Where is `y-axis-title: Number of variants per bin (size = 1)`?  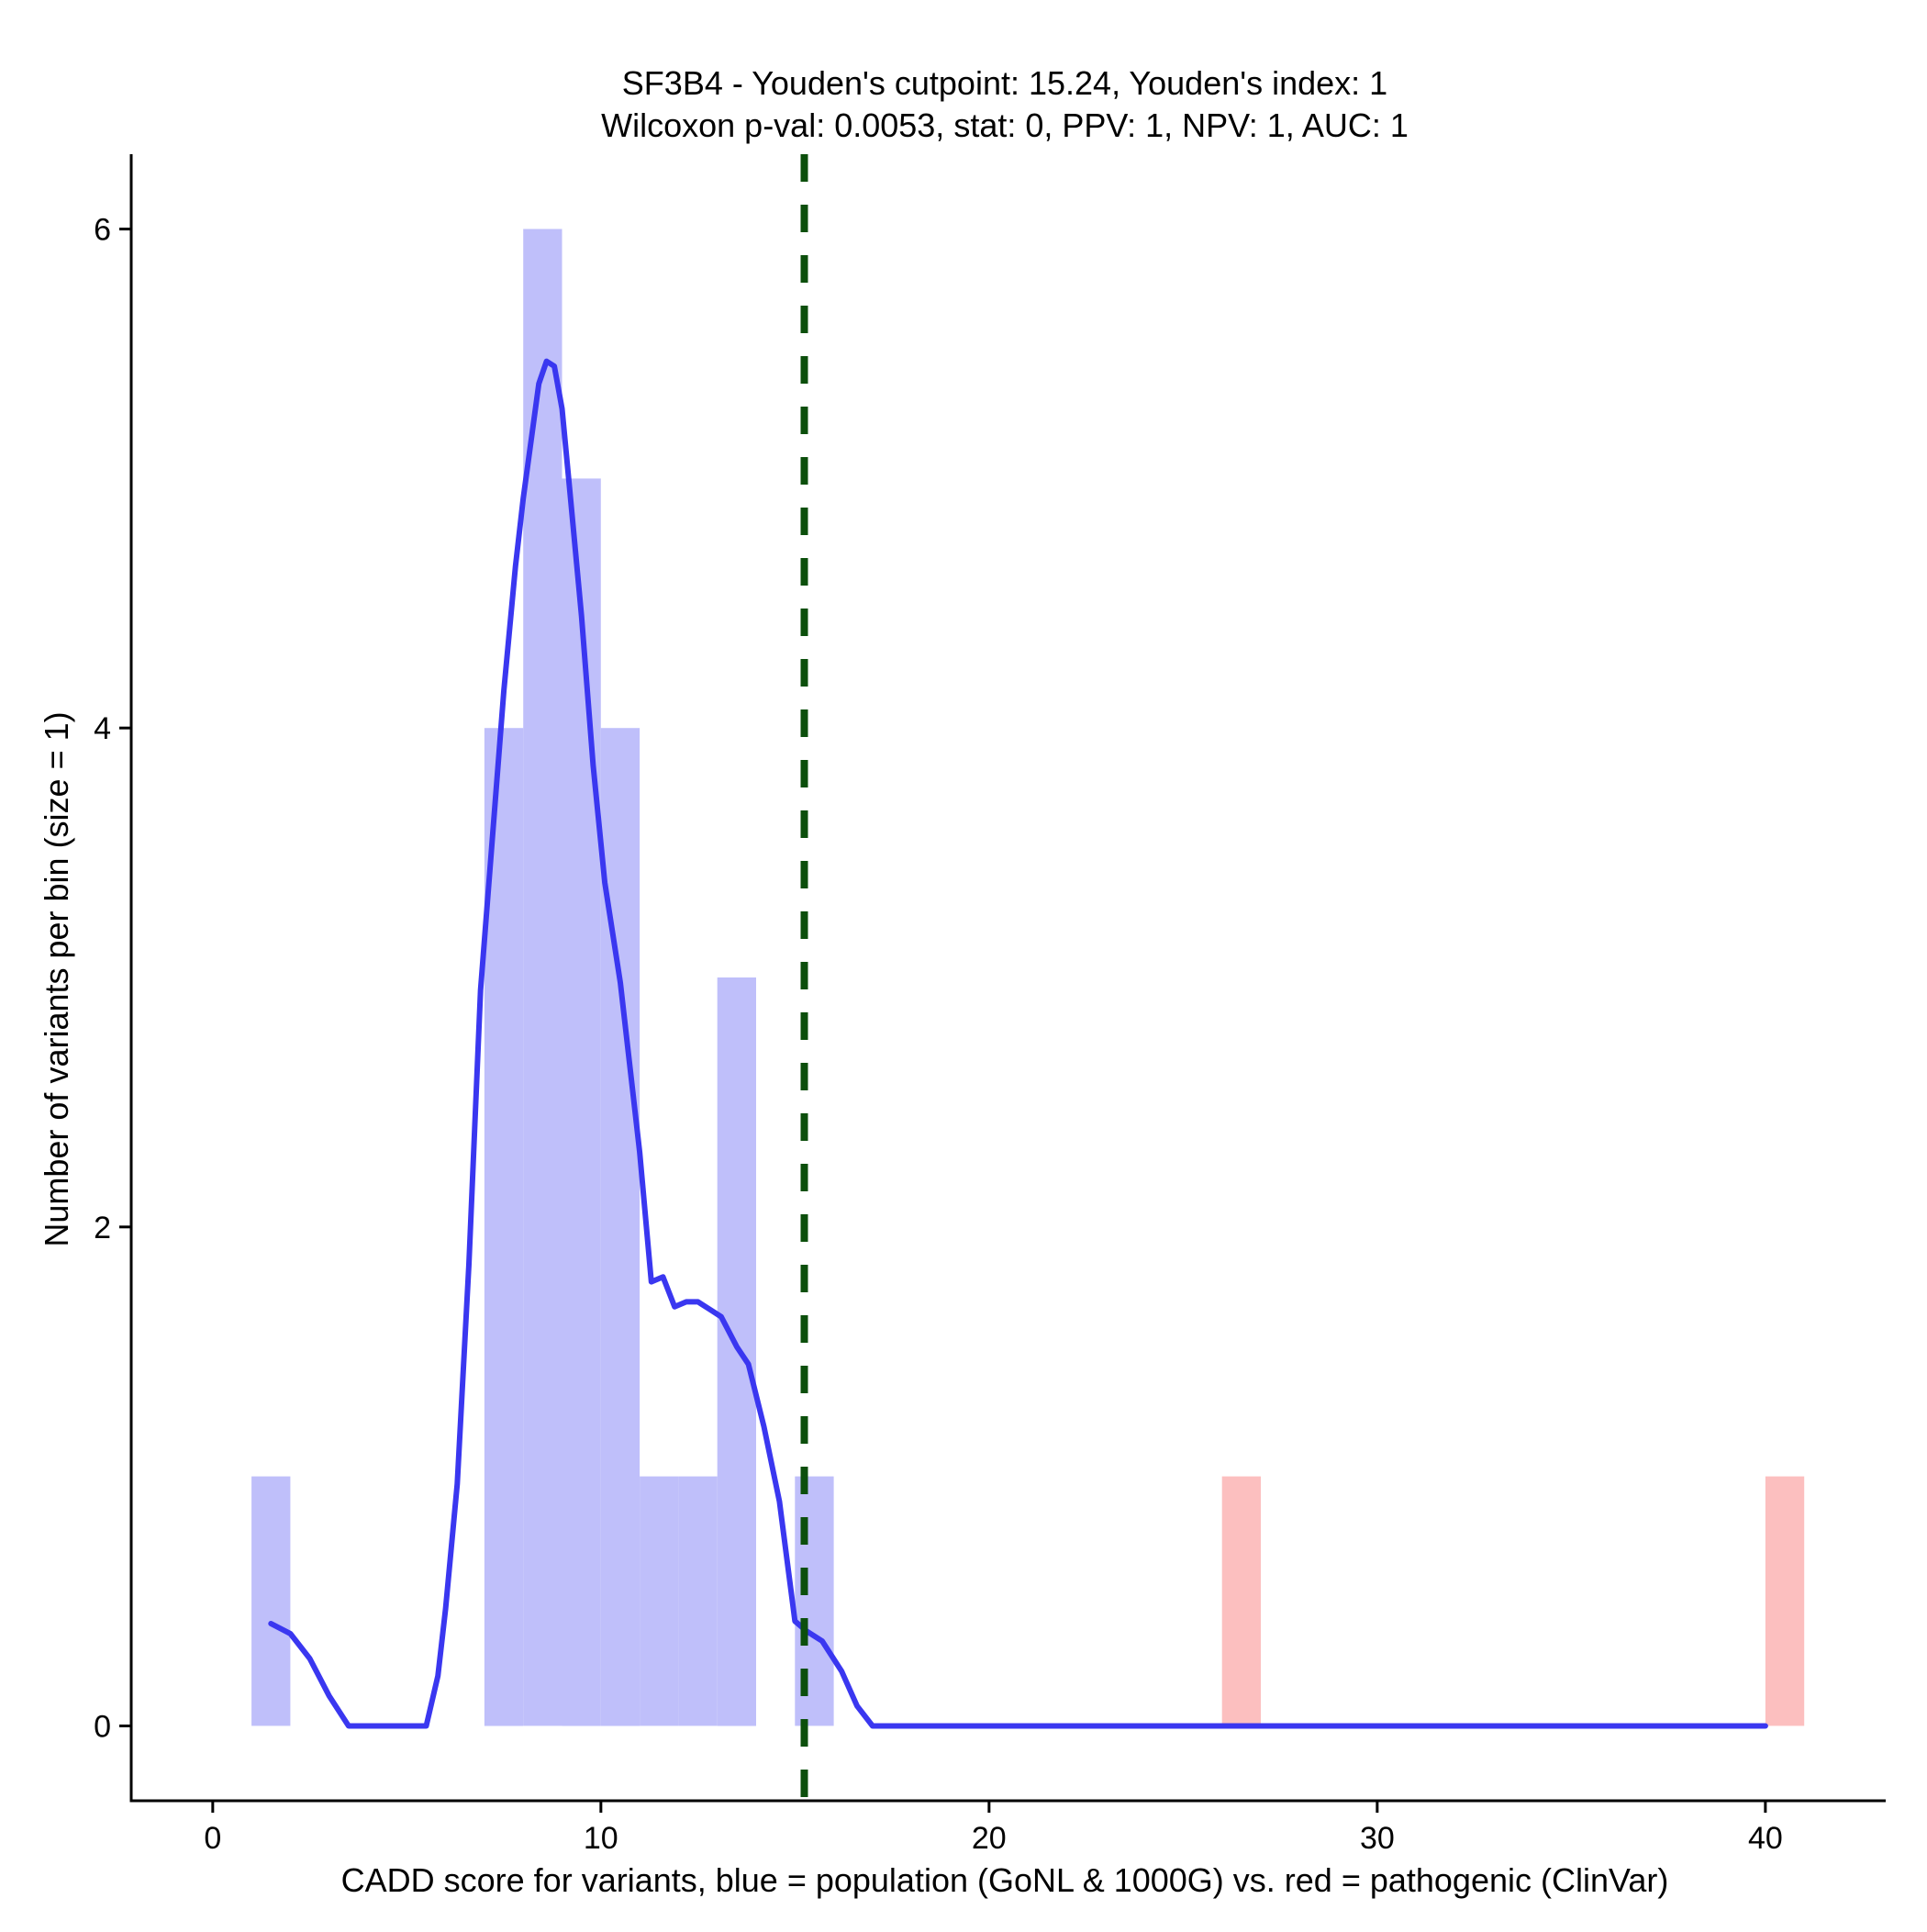 y-axis-title: Number of variants per bin (size = 1) is located at coordinates (56, 979).